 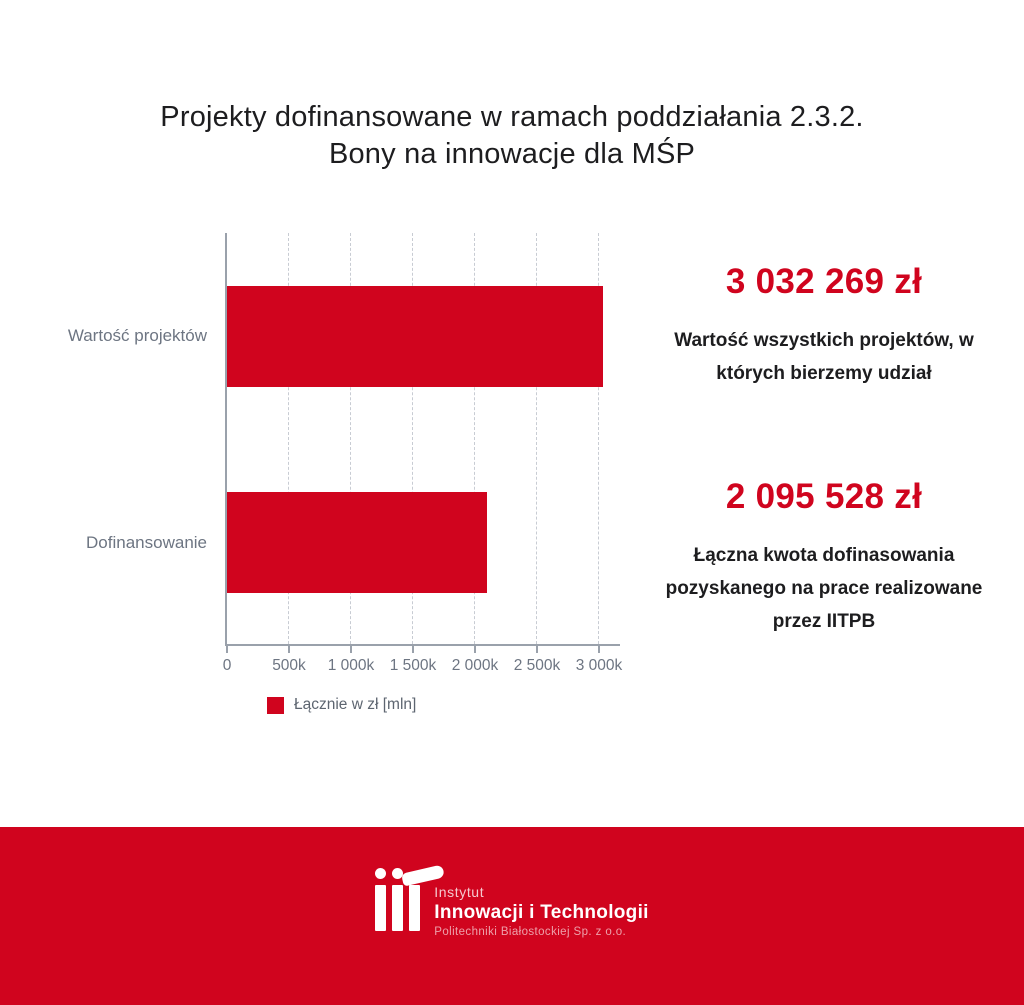 What do you see at coordinates (146, 542) in the screenshot?
I see `y-category-label: Dofinansowanie` at bounding box center [146, 542].